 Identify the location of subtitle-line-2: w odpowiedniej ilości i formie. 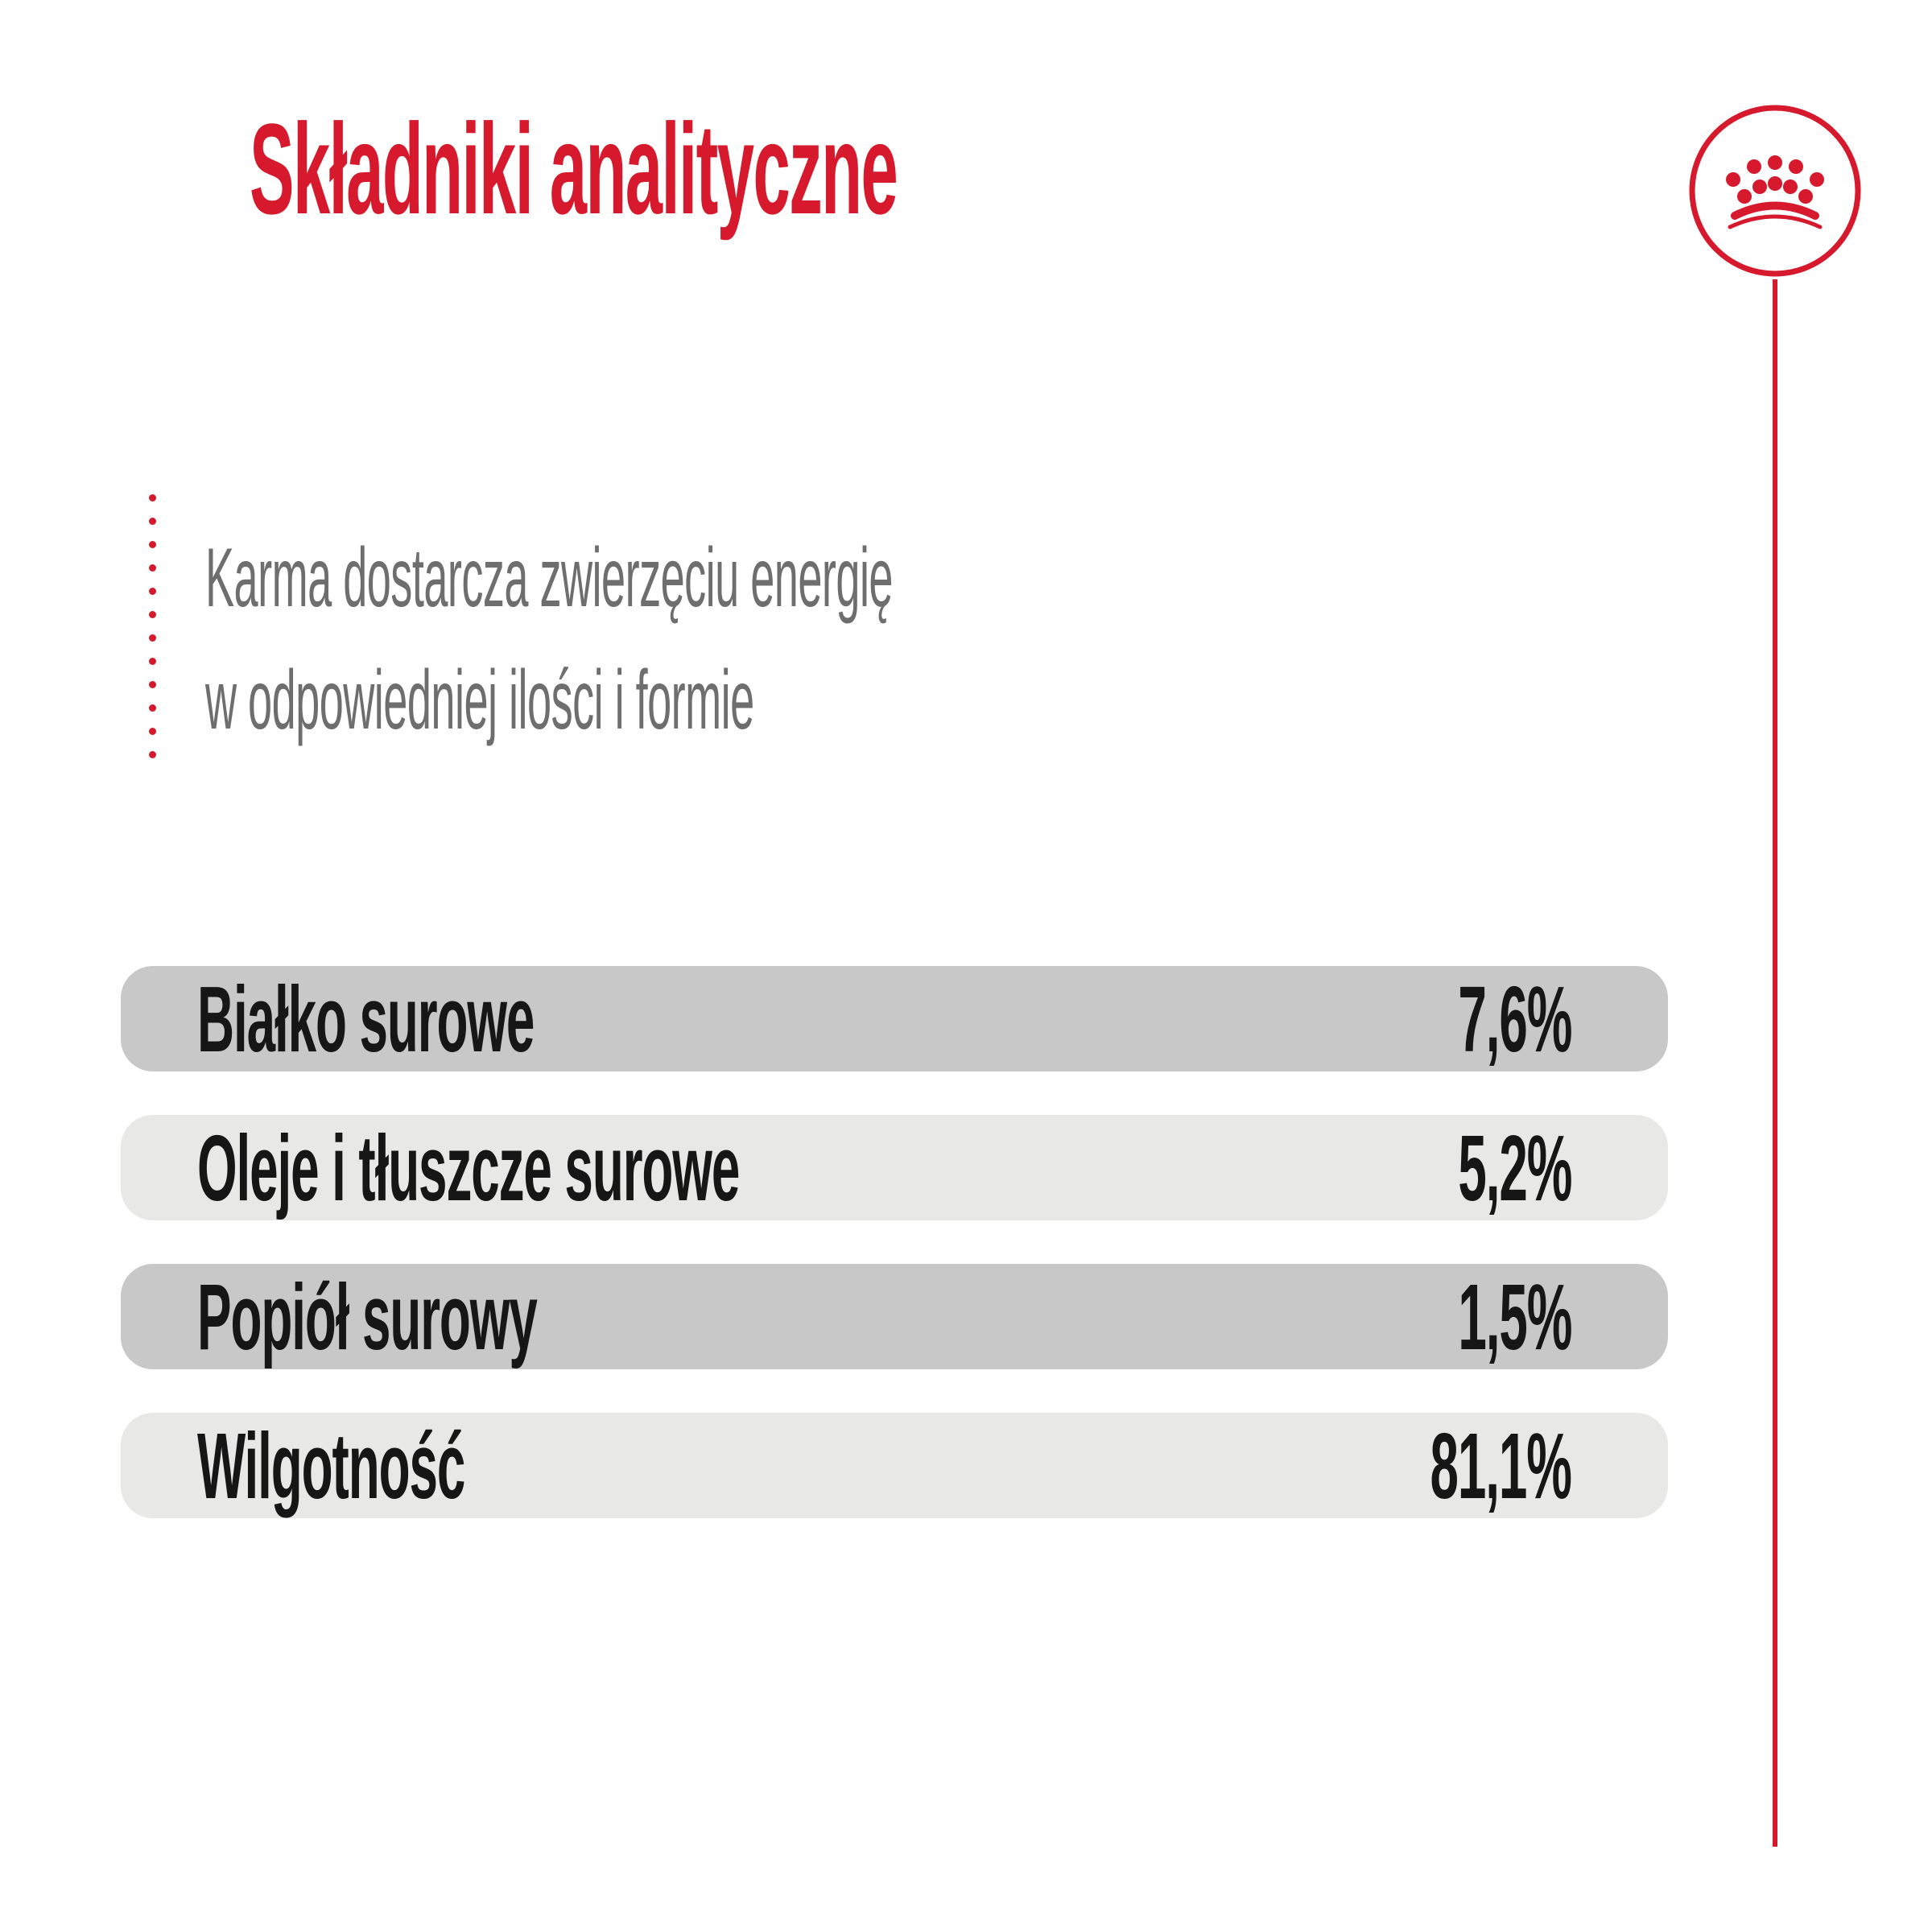
(479, 700).